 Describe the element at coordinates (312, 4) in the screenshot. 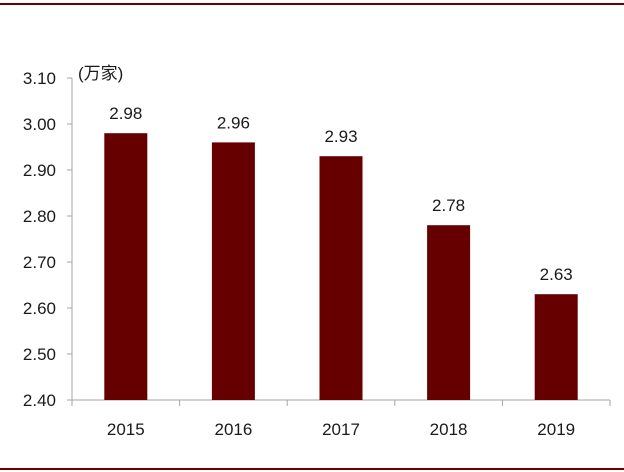

I see `top-frame-line` at that location.